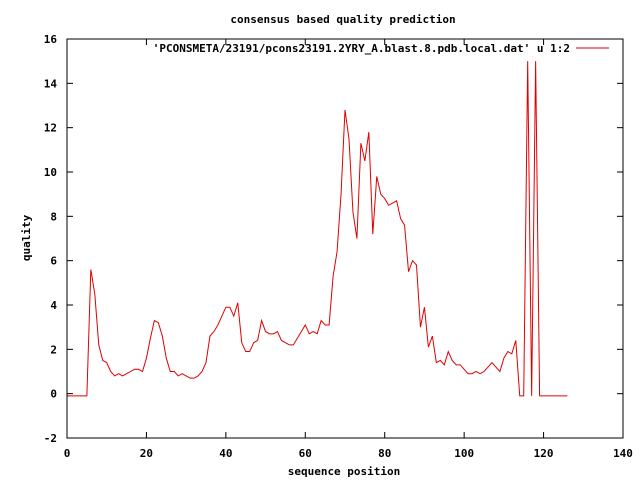  What do you see at coordinates (53, 394) in the screenshot?
I see `y-tick-label: 0` at bounding box center [53, 394].